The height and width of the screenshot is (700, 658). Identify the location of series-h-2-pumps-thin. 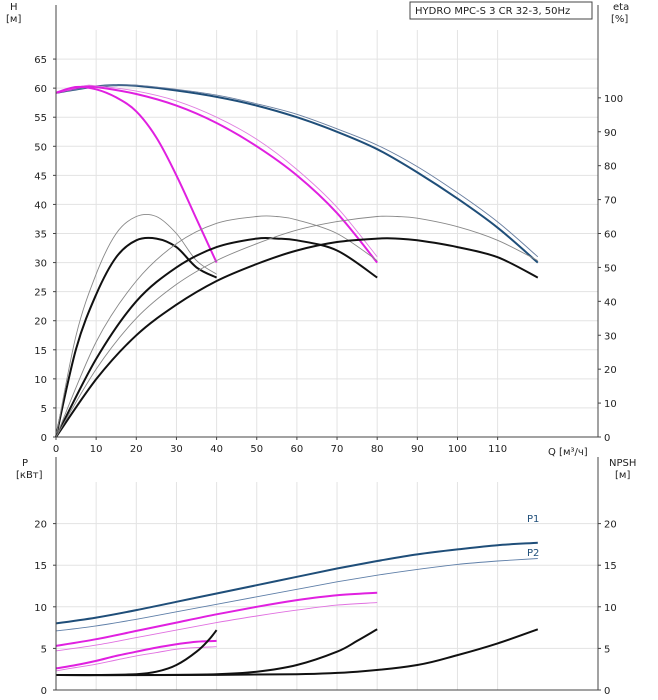
(216, 171).